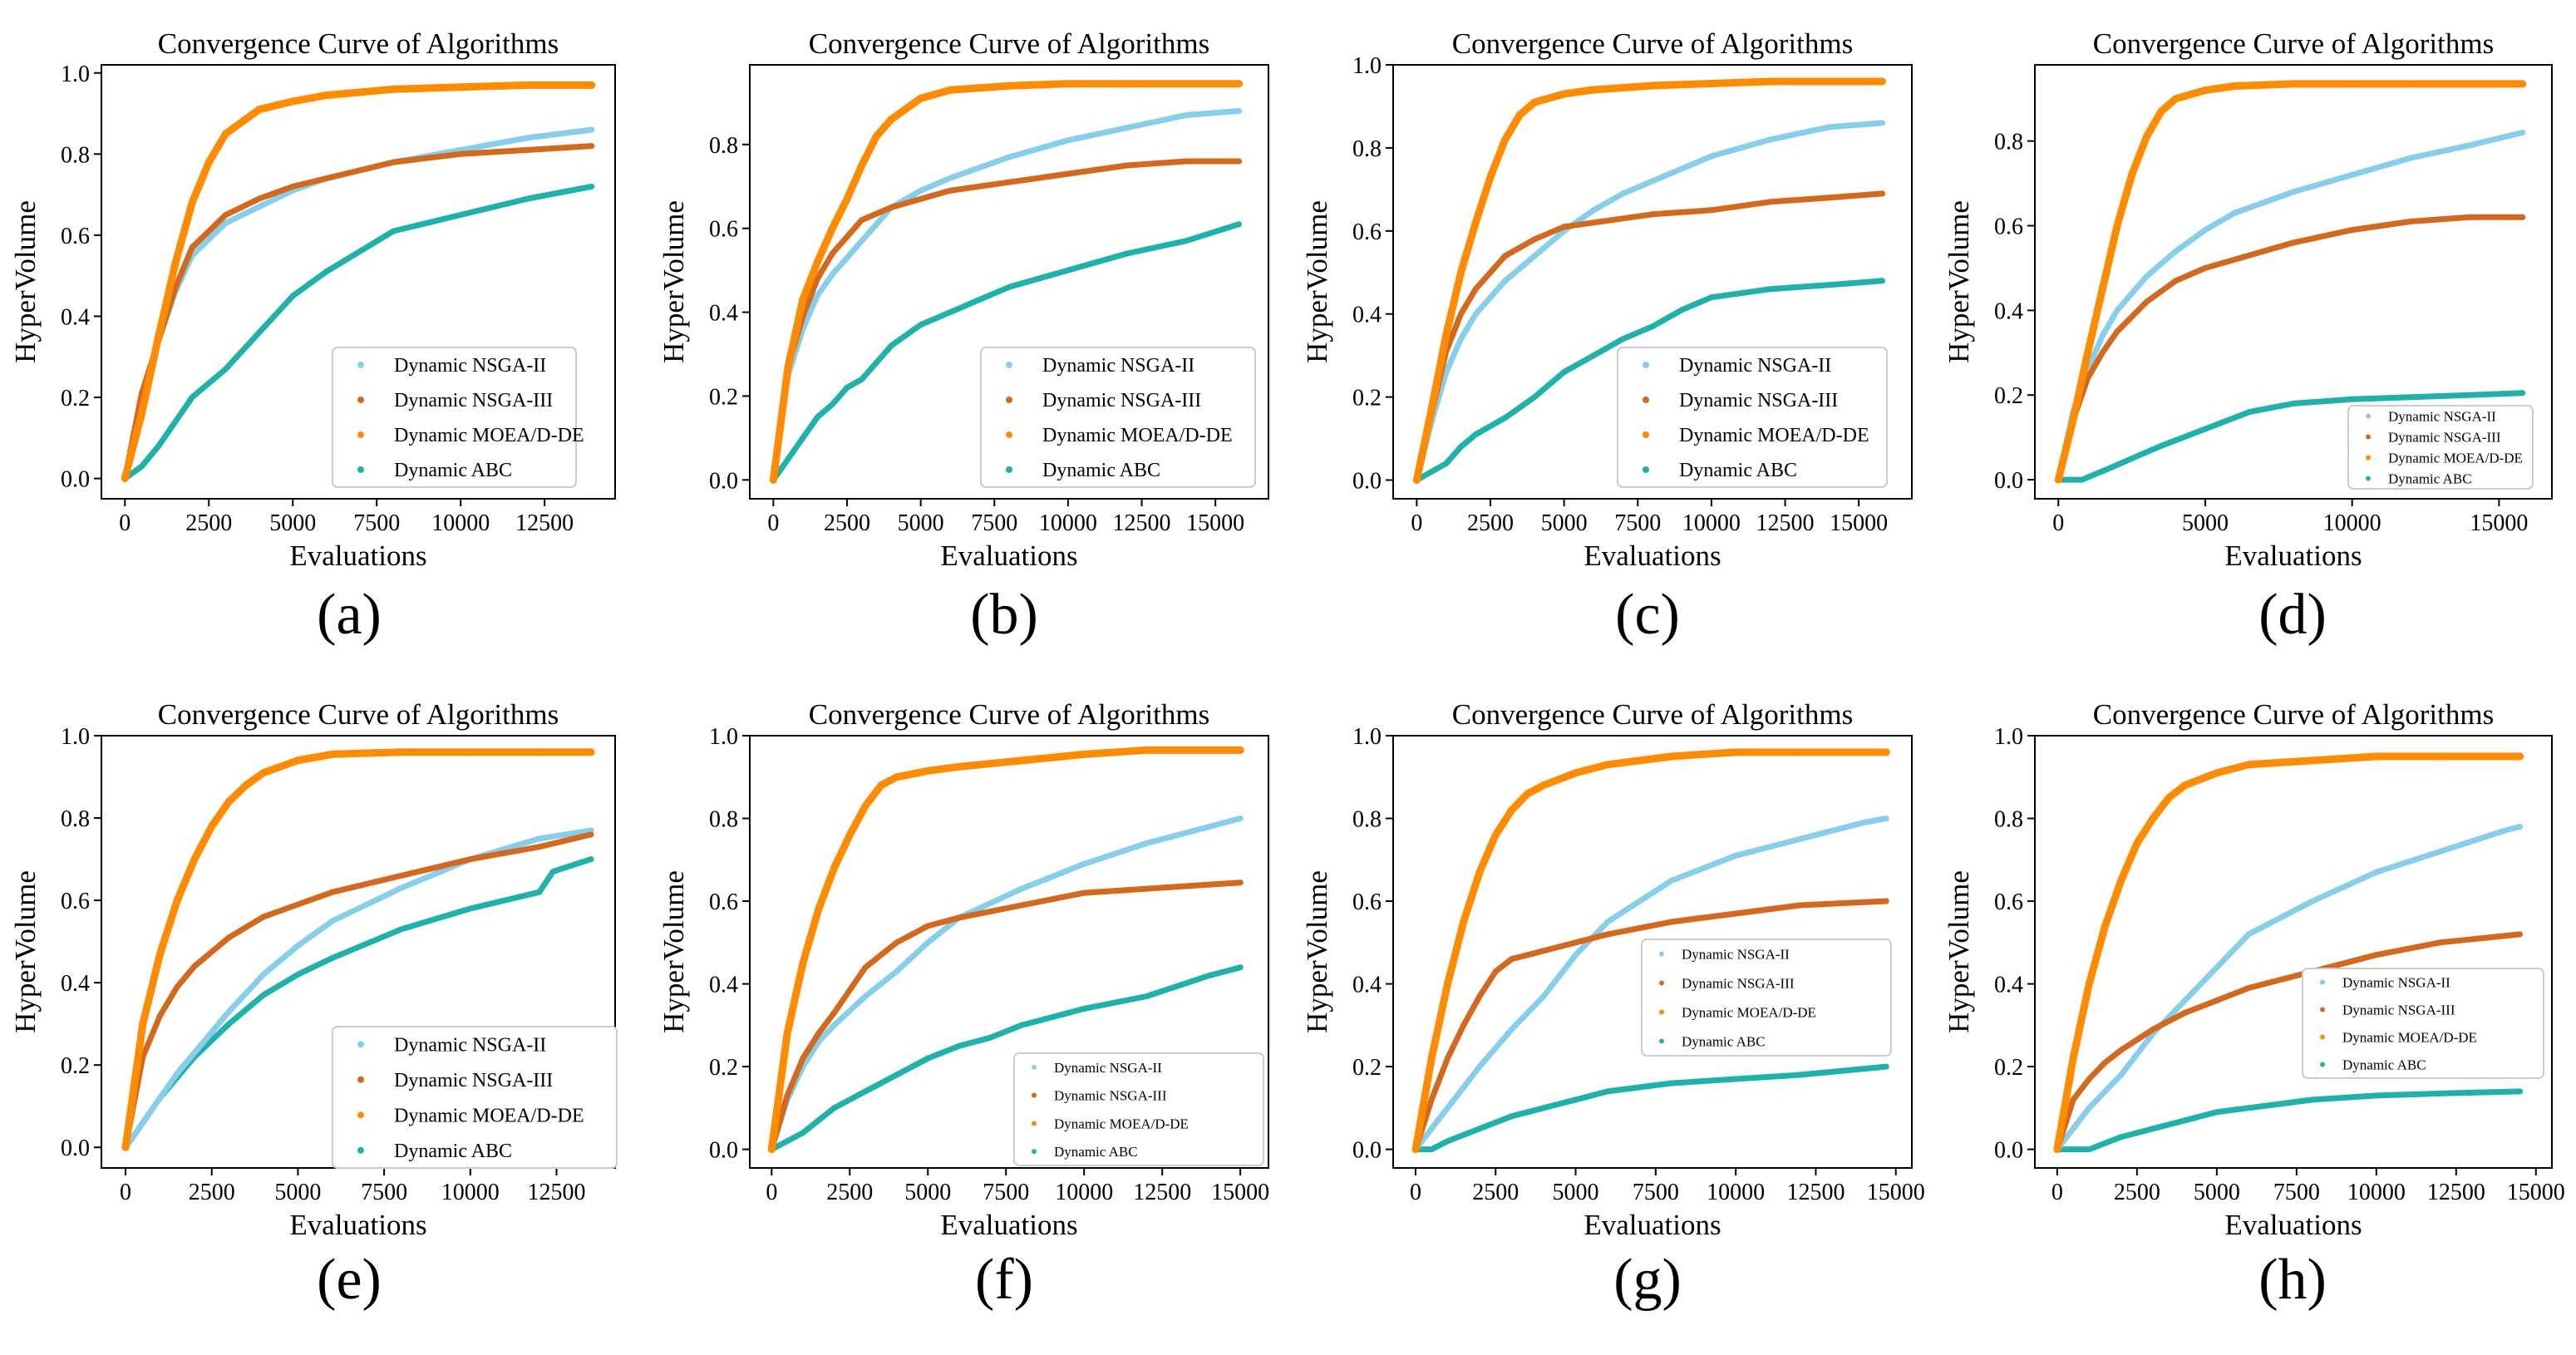  Describe the element at coordinates (358, 714) in the screenshot. I see `chart-title: Convergence Curve of Algorithms` at that location.